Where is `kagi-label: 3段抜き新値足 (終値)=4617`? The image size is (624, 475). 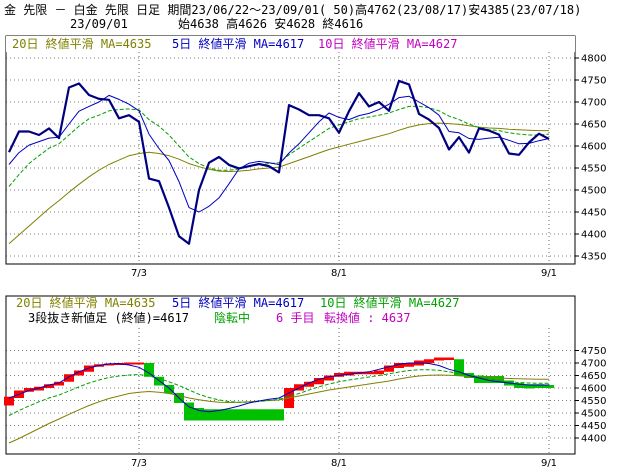 kagi-label: 3段抜き新値足 (終値)=4617 is located at coordinates (108, 317).